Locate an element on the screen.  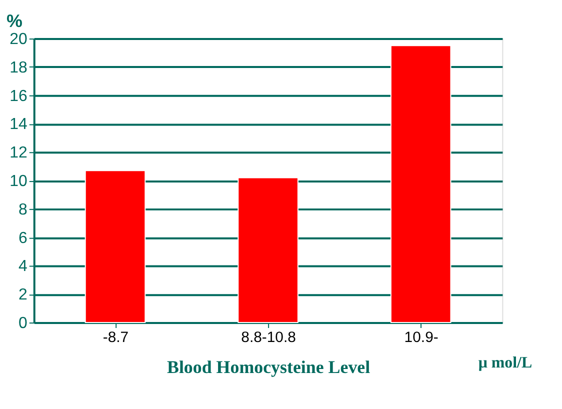
x-tick-label: 8.8-10.8 is located at coordinates (268, 337).